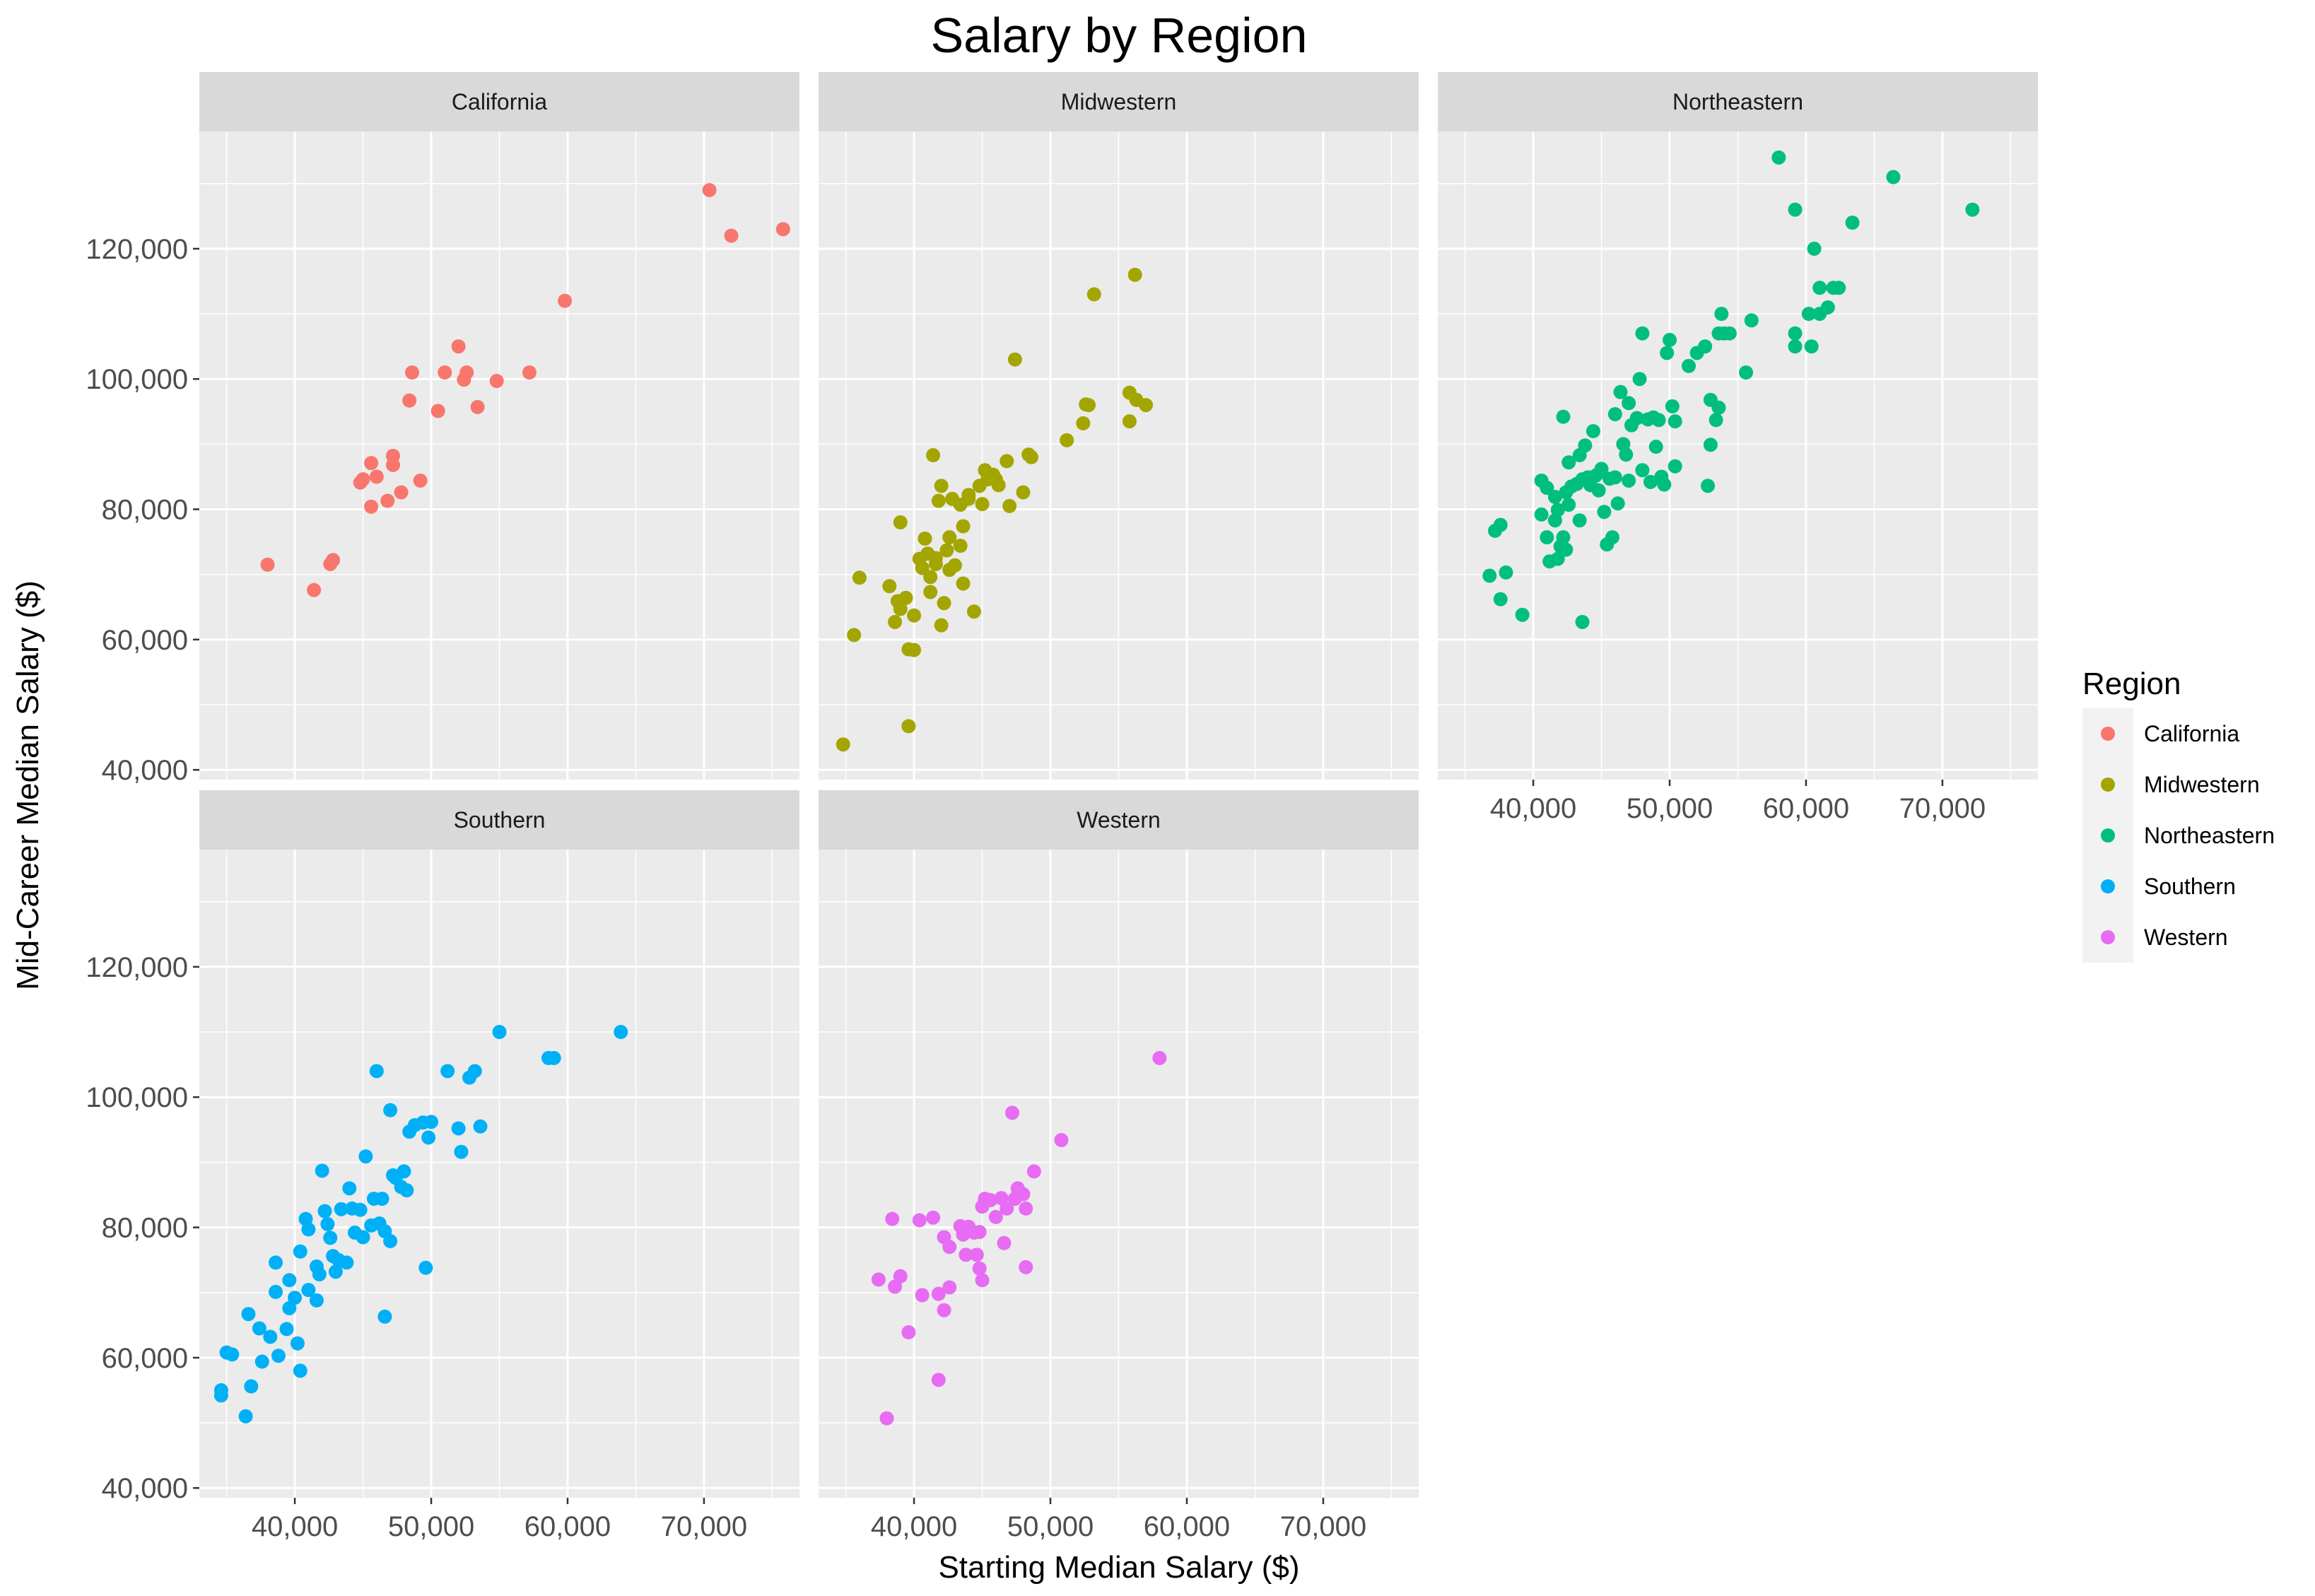 Image resolution: width=2315 pixels, height=1596 pixels. Describe the element at coordinates (2108, 937) in the screenshot. I see `legend-key-western` at that location.